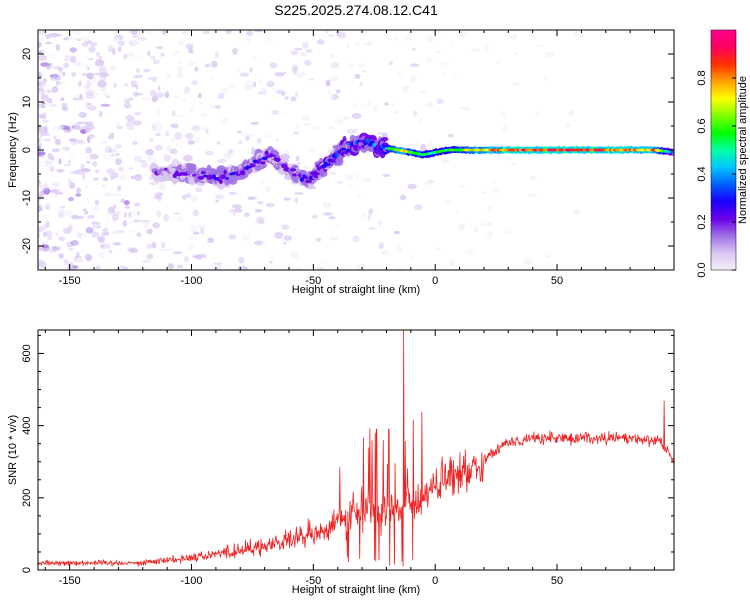 The image size is (750, 600). I want to click on spectrogram-x-label: Height of straight line (km), so click(356, 290).